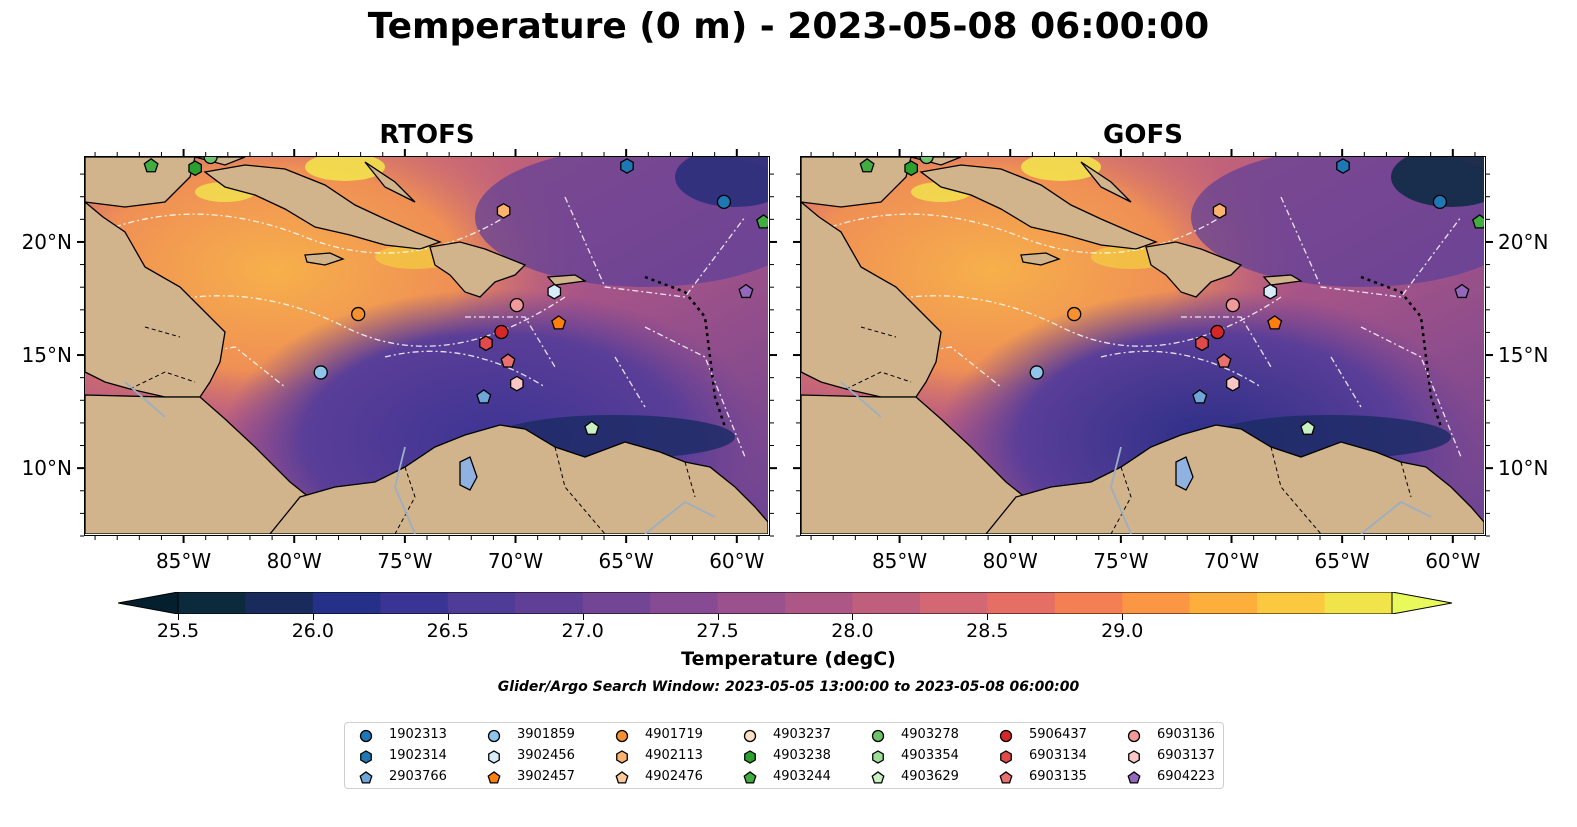 Image resolution: width=1577 pixels, height=827 pixels. I want to click on legend-label: 4903237, so click(802, 734).